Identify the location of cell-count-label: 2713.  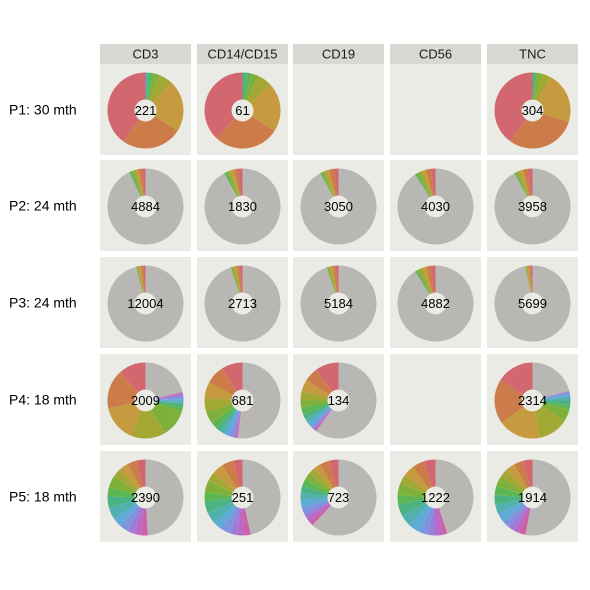
(242, 303).